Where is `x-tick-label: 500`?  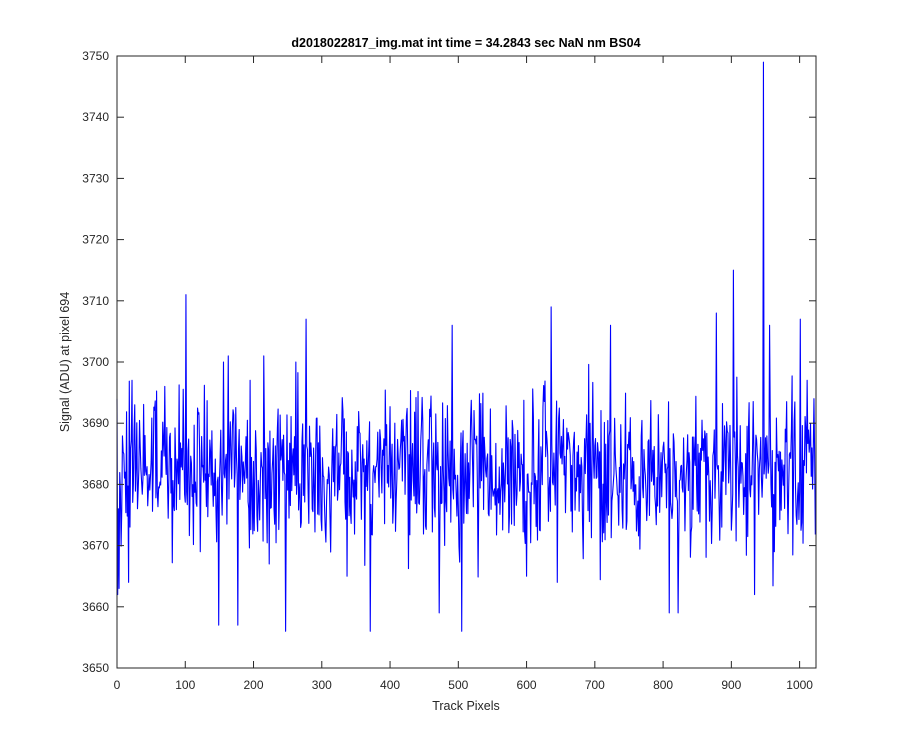 x-tick-label: 500 is located at coordinates (458, 685).